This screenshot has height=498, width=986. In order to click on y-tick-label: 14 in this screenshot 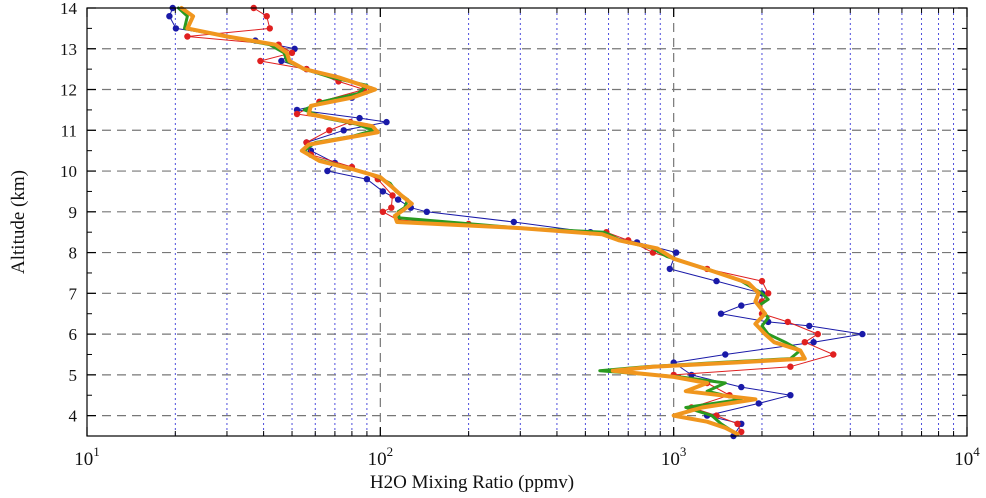, I will do `click(69, 9)`.